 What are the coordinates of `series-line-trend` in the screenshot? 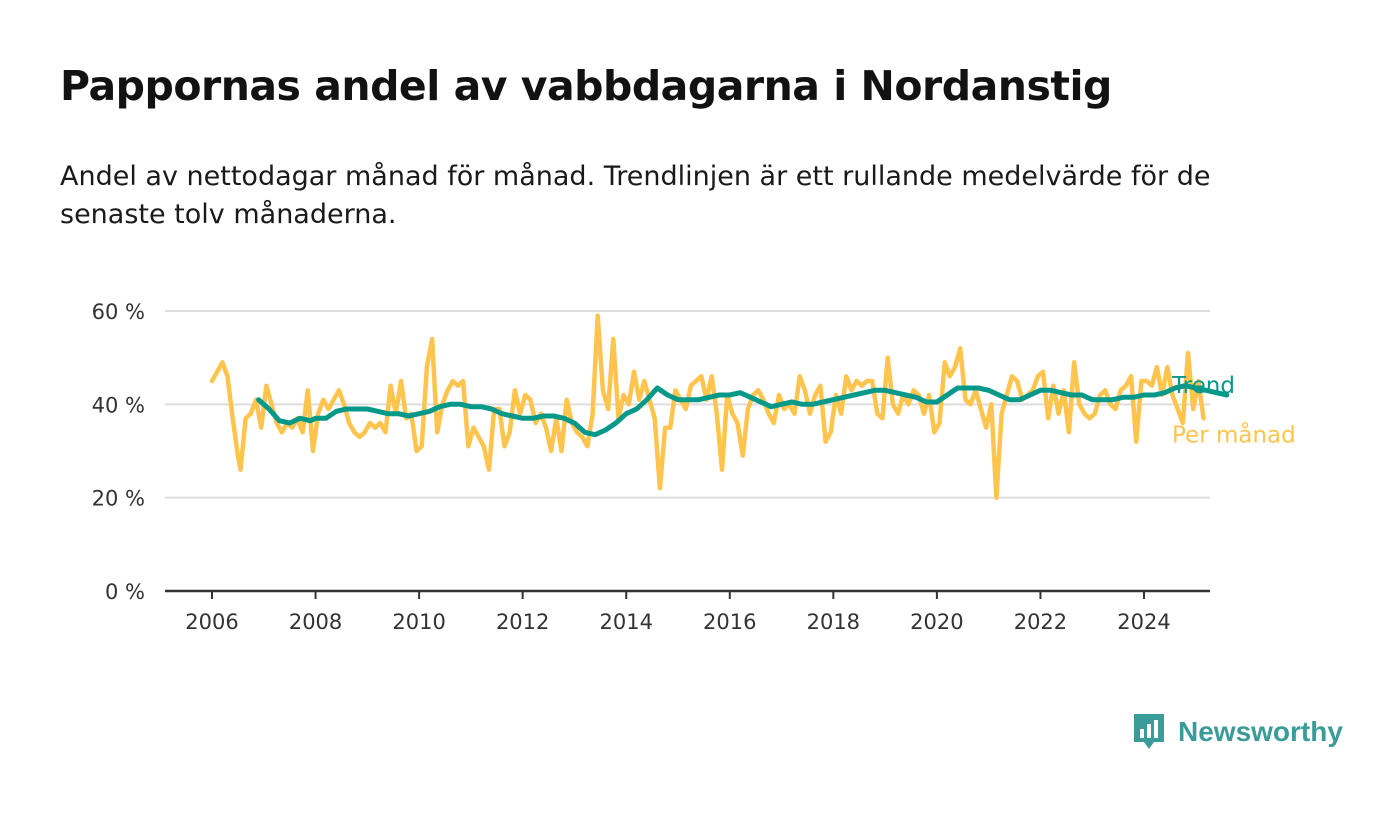 It's located at (743, 410).